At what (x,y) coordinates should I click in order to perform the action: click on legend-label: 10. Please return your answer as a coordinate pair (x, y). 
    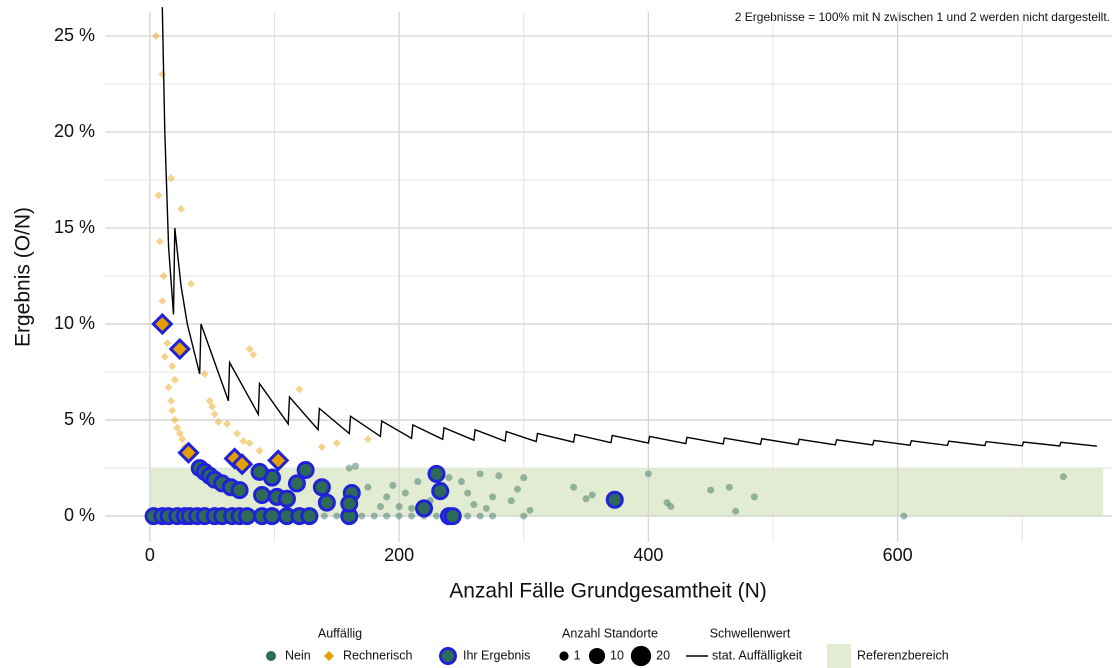
    Looking at the image, I should click on (617, 655).